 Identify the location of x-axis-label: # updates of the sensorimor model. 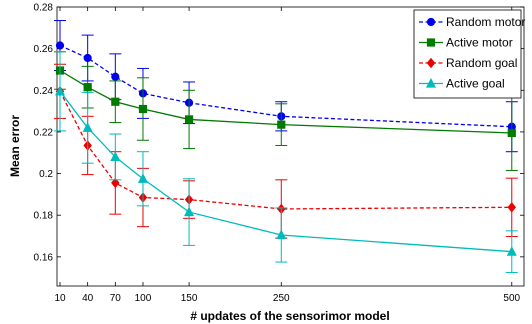
(289, 316).